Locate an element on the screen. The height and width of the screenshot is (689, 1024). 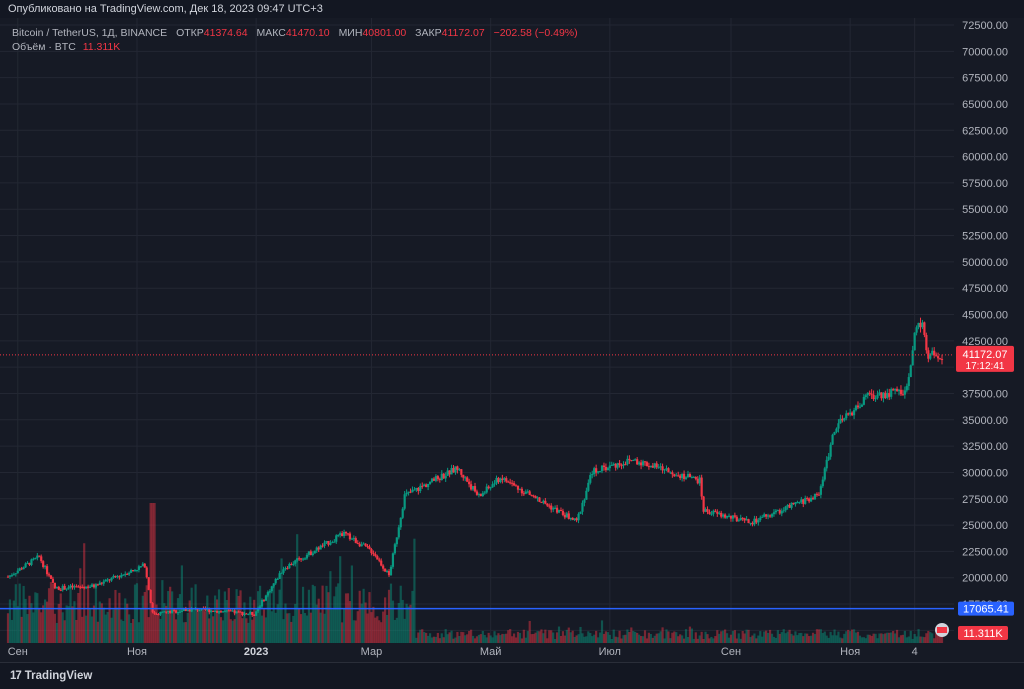
last-price-label: 41172.07 is located at coordinates (984, 355).